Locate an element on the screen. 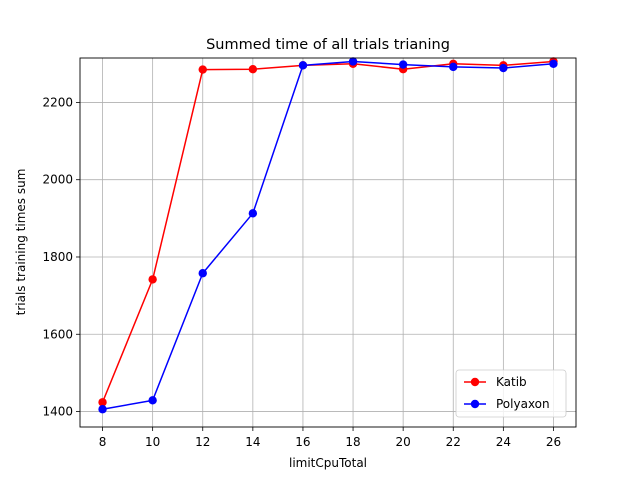 The image size is (640, 480). y-tick-label: 2000 is located at coordinates (57, 180).